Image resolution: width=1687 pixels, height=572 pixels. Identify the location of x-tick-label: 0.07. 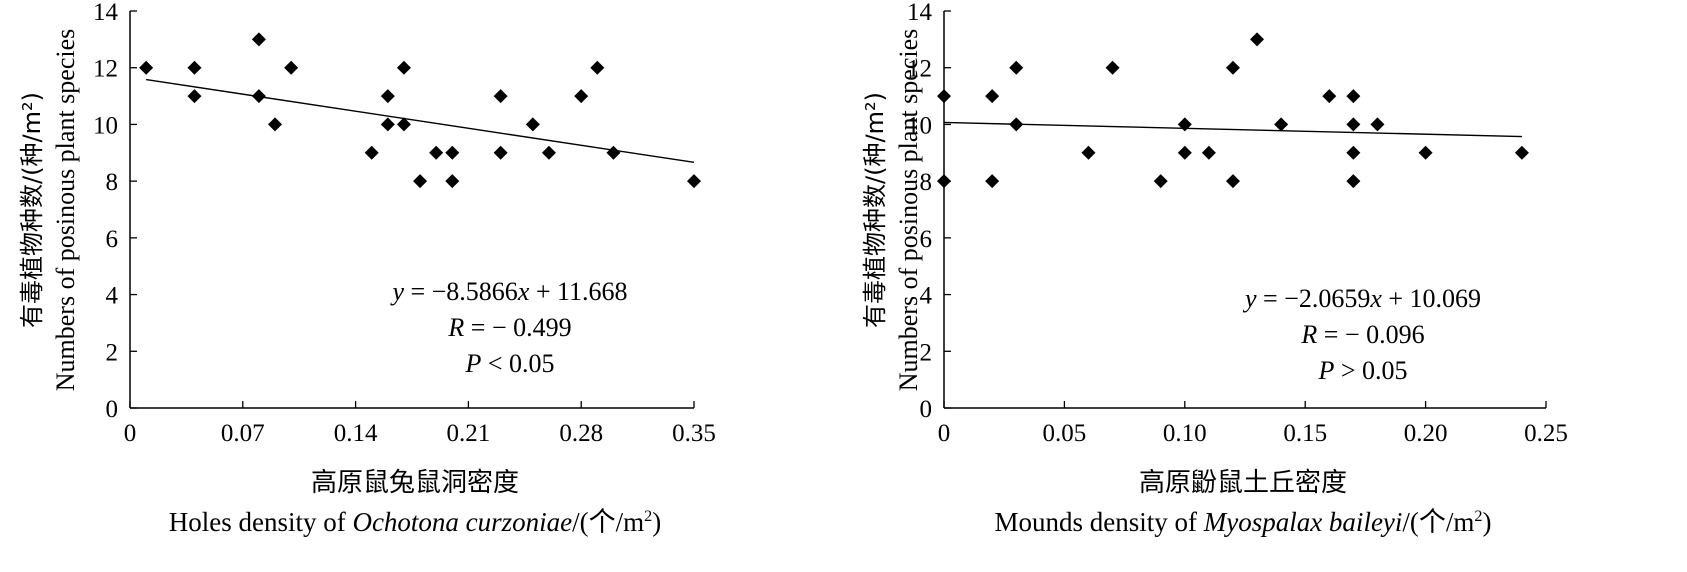
(243, 433).